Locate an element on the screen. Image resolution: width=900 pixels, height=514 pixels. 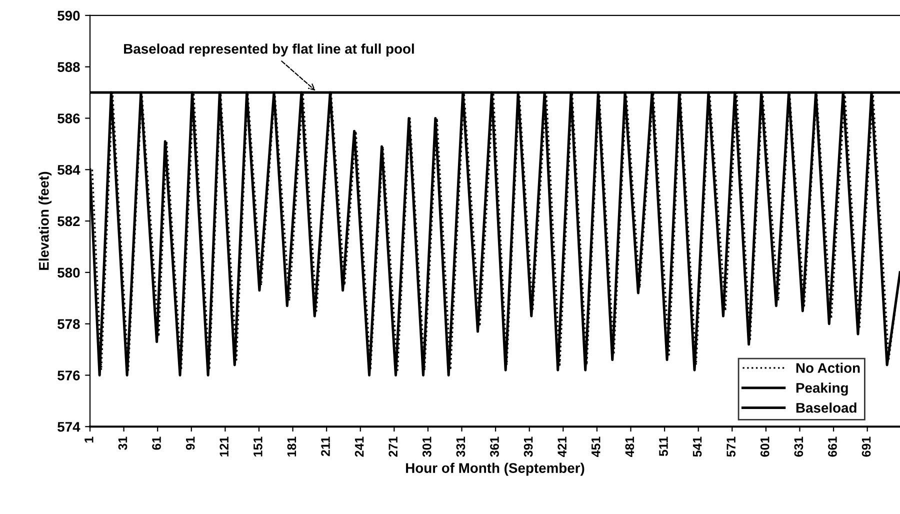
x-tick-label: 121 is located at coordinates (224, 446).